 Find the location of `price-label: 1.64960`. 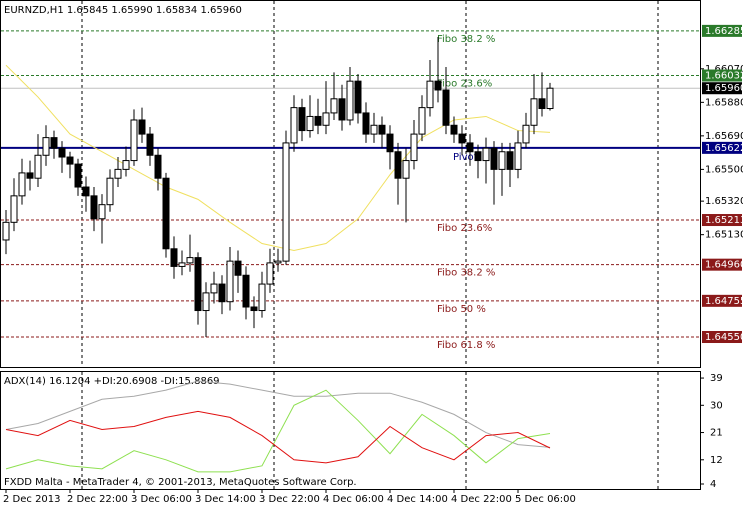

price-label: 1.64960 is located at coordinates (724, 265).